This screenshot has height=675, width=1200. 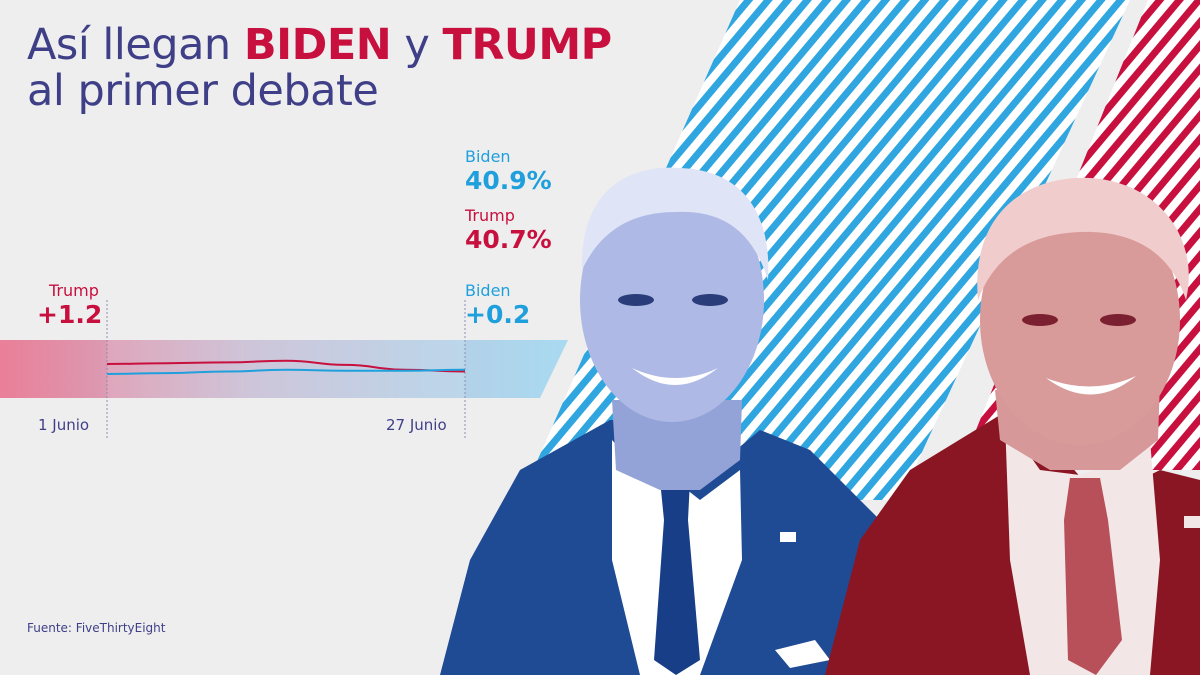 What do you see at coordinates (488, 156) in the screenshot?
I see `latest-biden-label: Biden` at bounding box center [488, 156].